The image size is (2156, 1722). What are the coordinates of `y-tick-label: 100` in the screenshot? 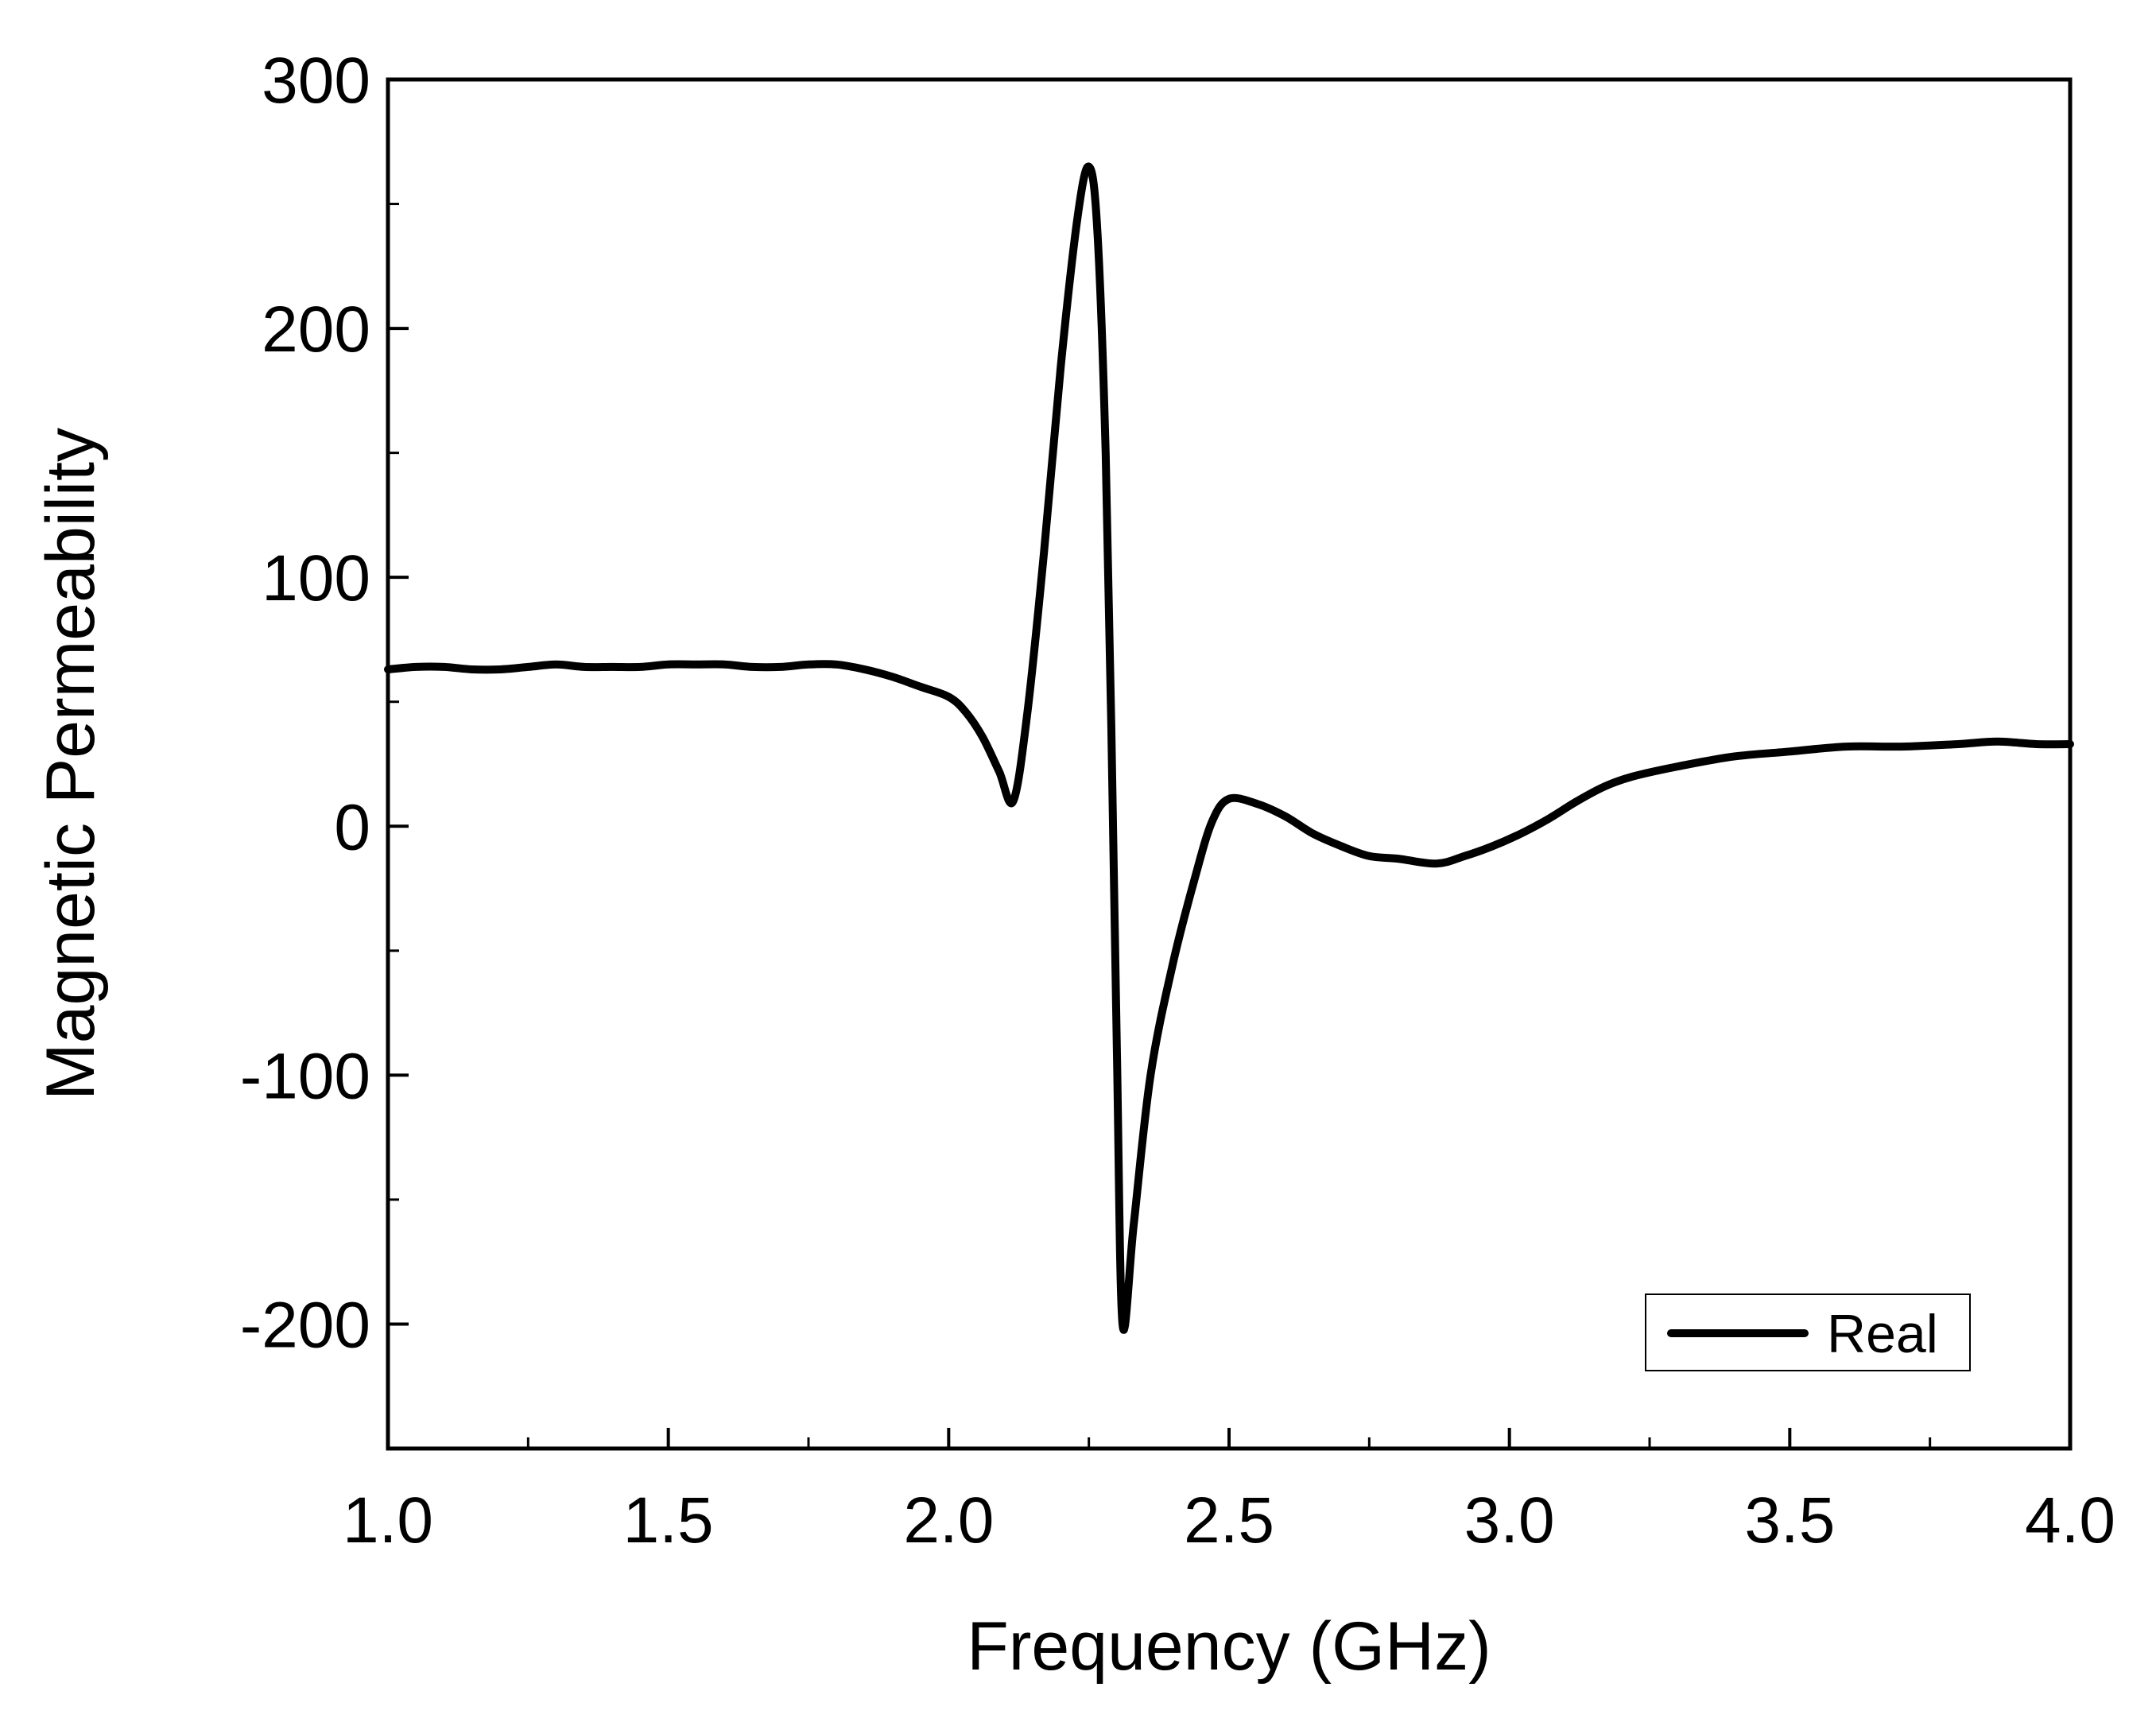 It's located at (316, 578).